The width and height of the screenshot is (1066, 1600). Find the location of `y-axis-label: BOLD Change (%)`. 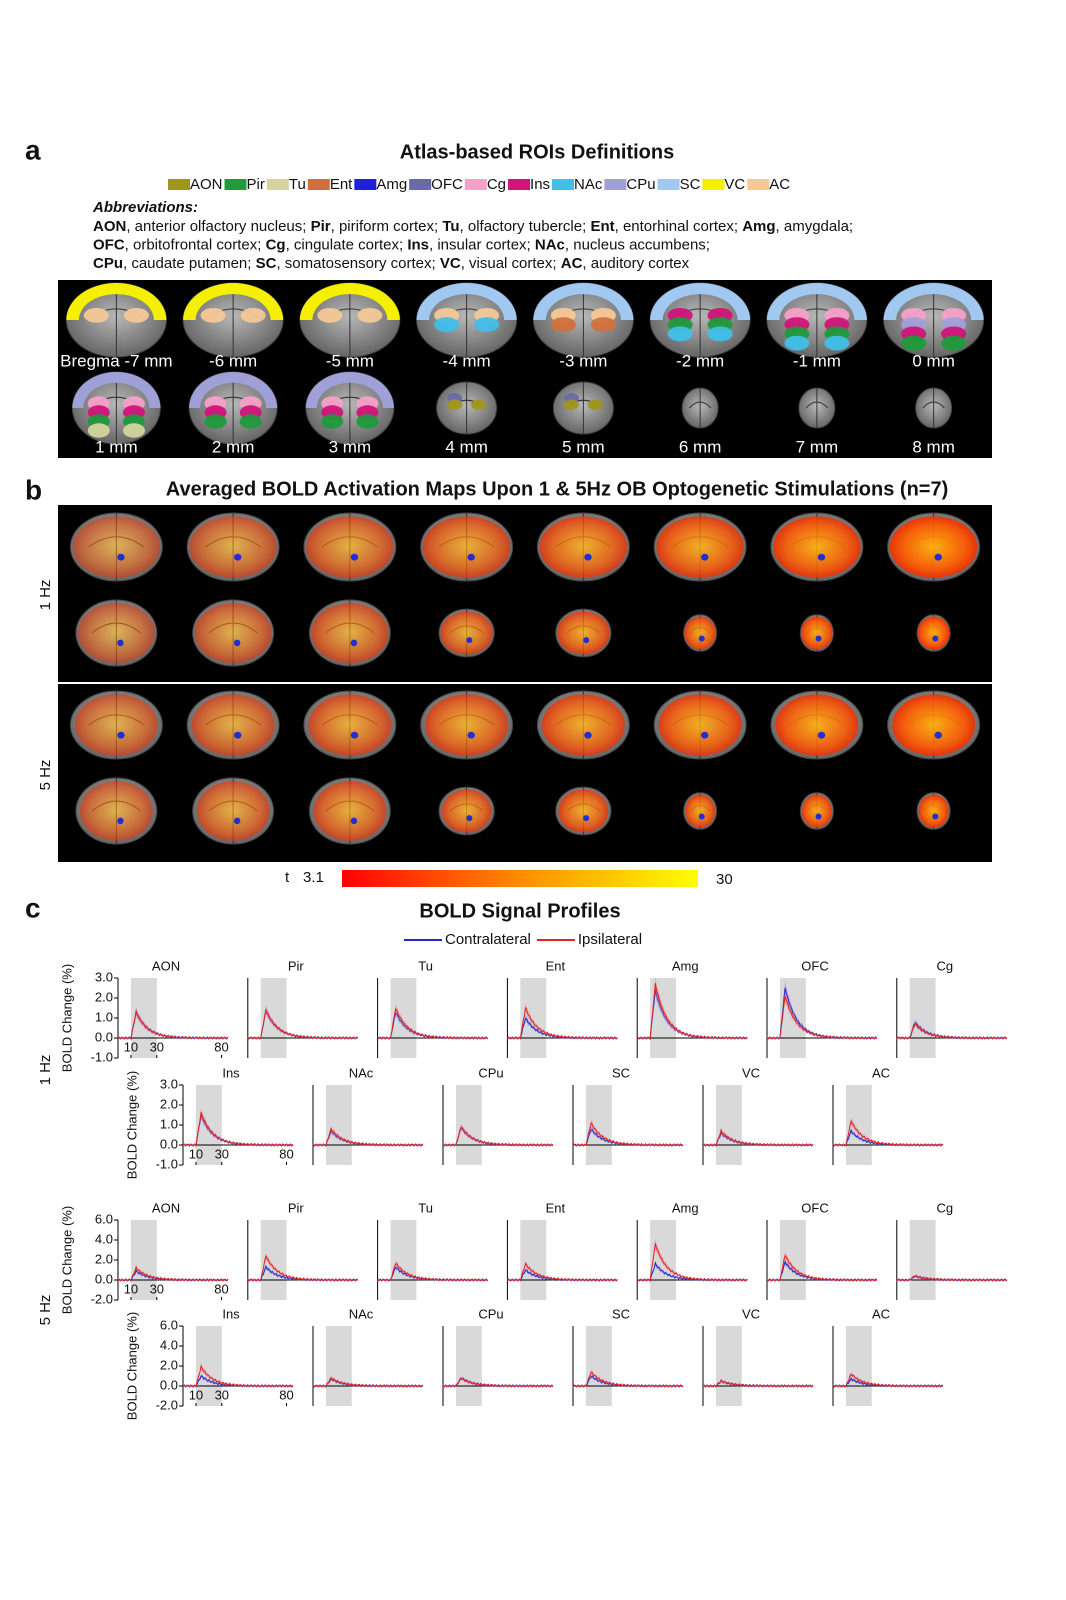

y-axis-label: BOLD Change (%) is located at coordinates (66, 1018).